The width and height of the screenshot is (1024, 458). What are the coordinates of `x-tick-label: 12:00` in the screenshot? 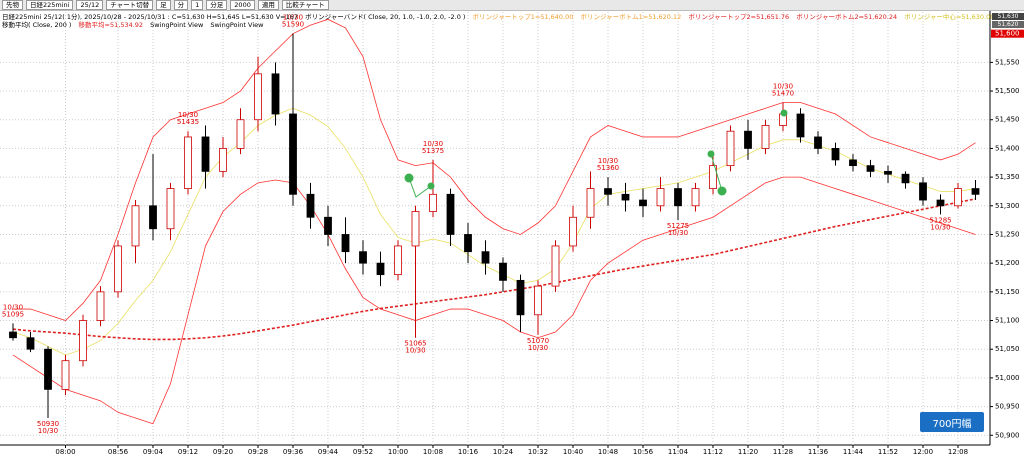 It's located at (923, 452).